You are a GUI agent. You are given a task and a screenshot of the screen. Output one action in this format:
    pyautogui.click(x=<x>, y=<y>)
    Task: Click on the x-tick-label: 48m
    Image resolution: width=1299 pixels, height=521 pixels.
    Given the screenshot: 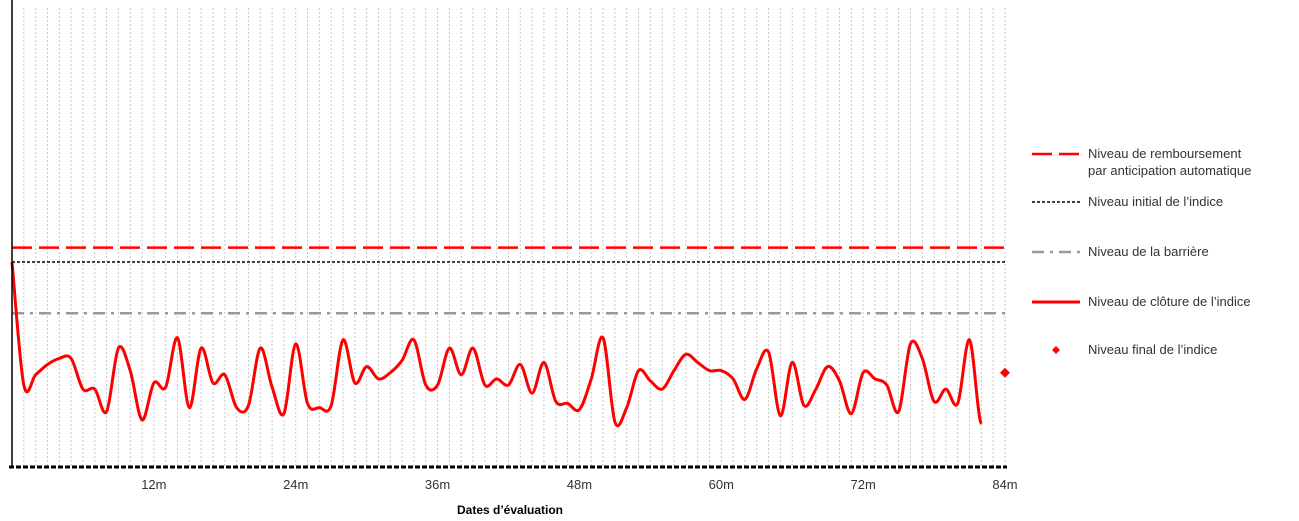 What is the action you would take?
    pyautogui.click(x=579, y=484)
    